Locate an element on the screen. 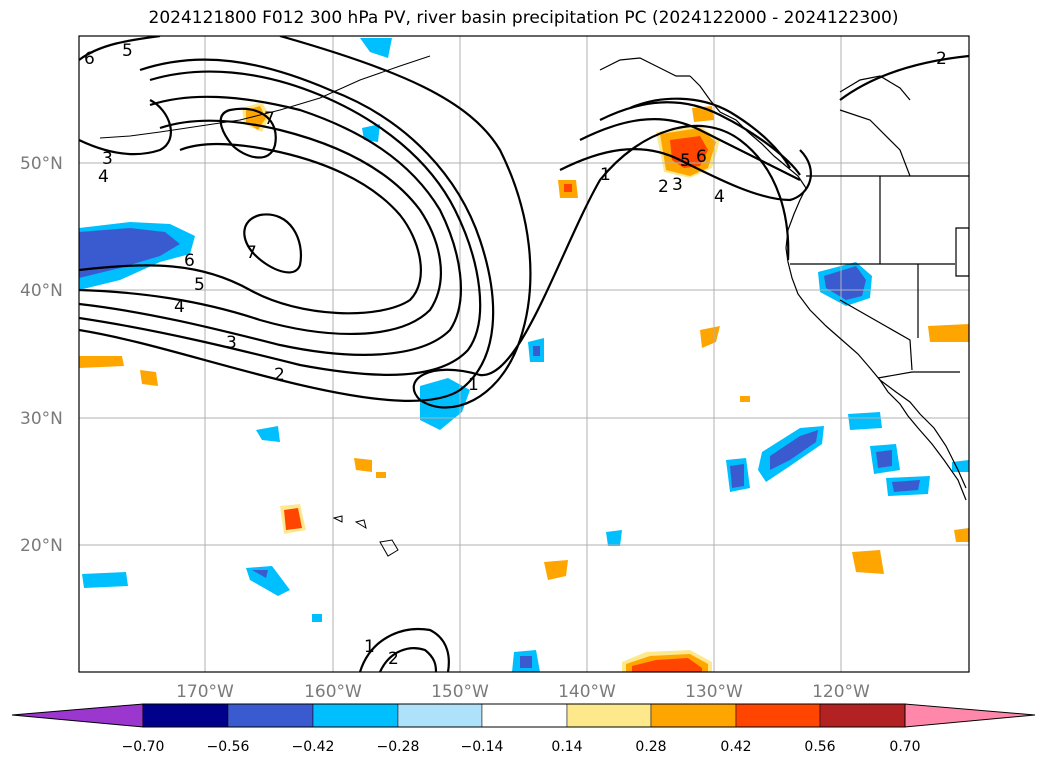 The image size is (1047, 765). latitude-labels: 50°N 40°N 30°N 20°N is located at coordinates (41, 355).